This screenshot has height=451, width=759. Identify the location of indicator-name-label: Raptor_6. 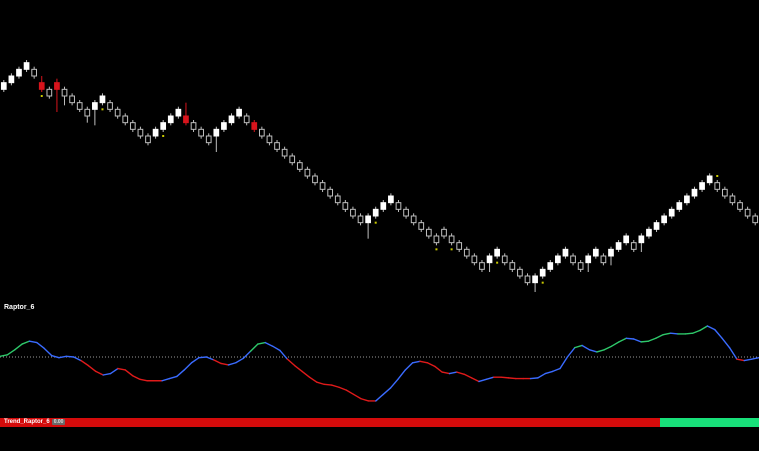
(19, 307).